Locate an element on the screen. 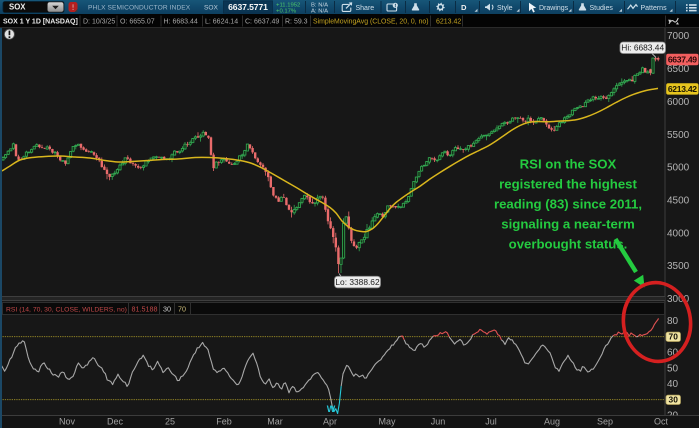 The height and width of the screenshot is (428, 699). svg-text: O: 6655.07 is located at coordinates (137, 22).